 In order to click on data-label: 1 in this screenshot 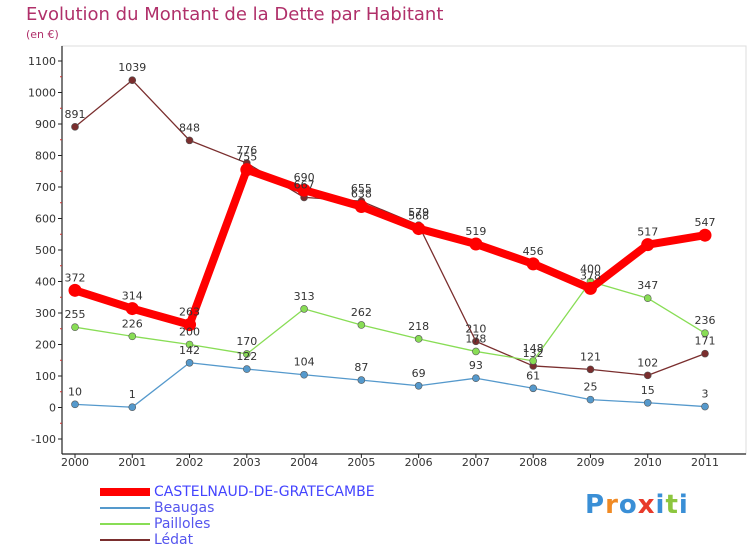, I will do `click(132, 394)`.